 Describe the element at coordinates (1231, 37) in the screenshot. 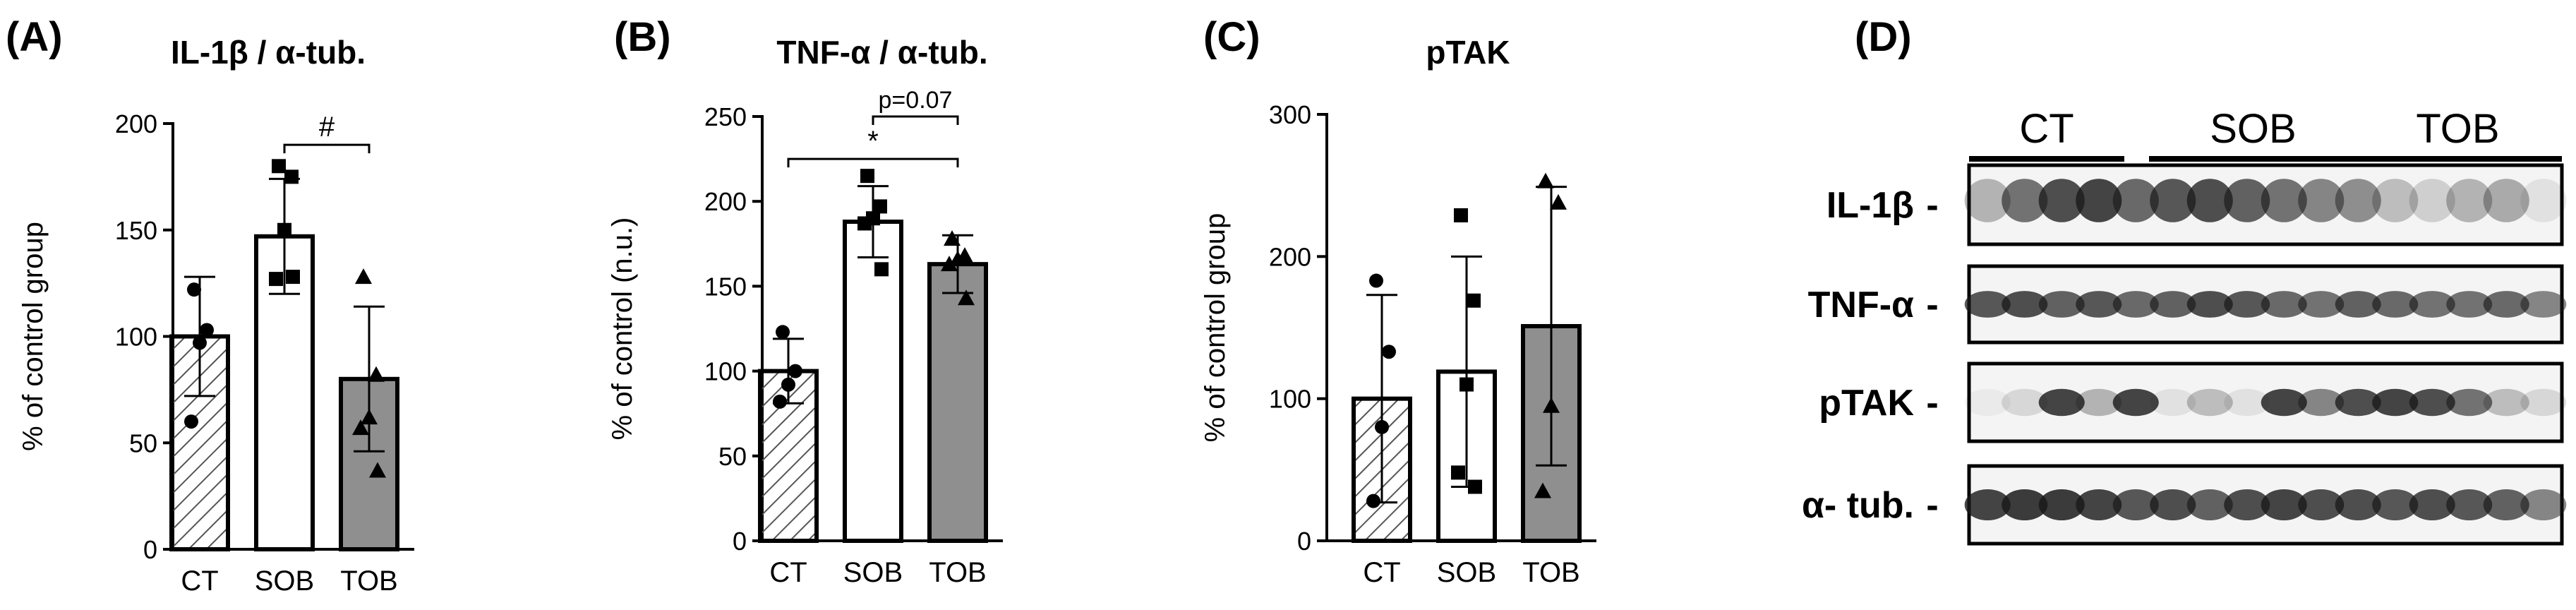

I see `panel-label: (C)` at that location.